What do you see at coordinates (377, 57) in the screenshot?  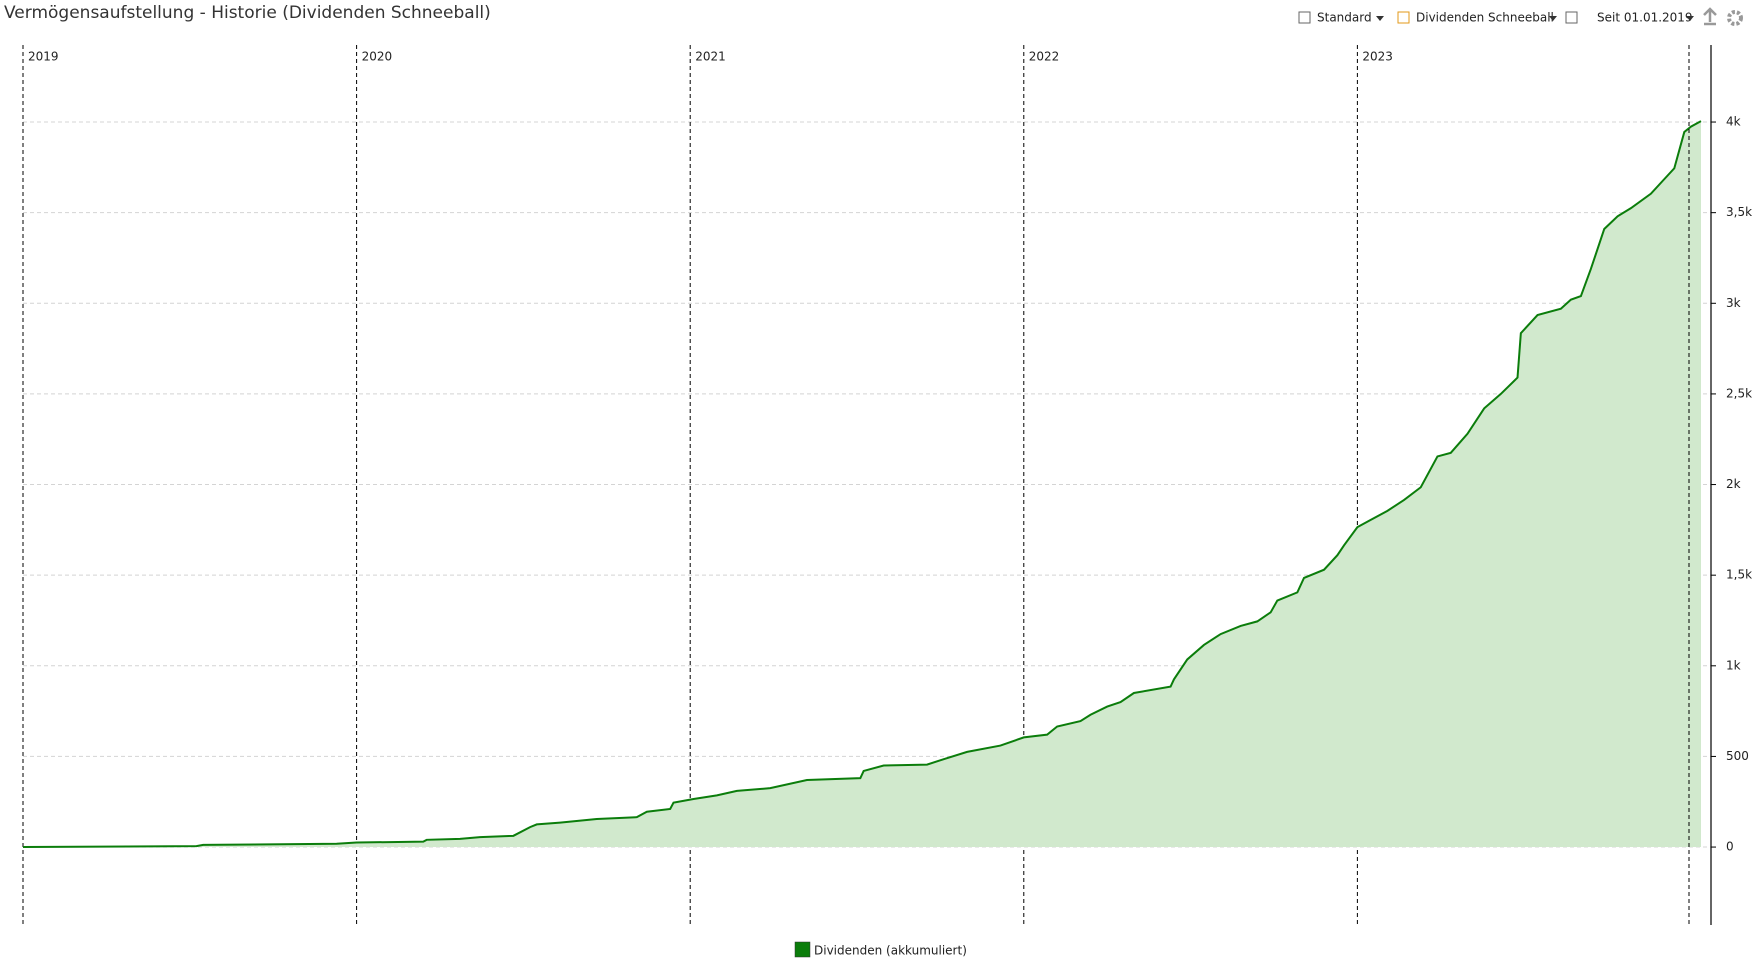 I see `x-tick-label: 2020` at bounding box center [377, 57].